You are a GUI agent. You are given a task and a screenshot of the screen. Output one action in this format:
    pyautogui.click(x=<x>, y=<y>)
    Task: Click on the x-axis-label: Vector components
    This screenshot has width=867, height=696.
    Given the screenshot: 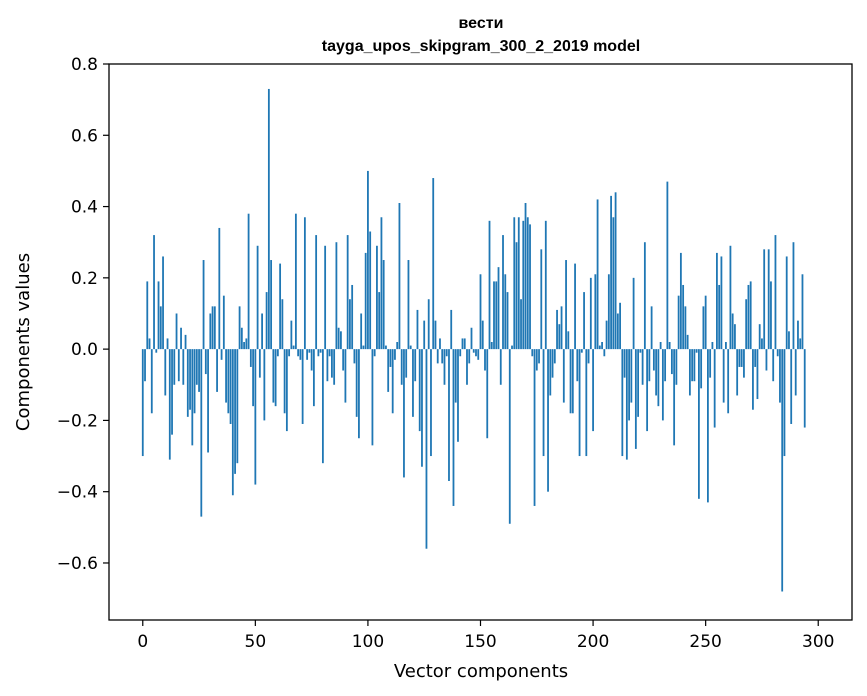 What is the action you would take?
    pyautogui.click(x=481, y=671)
    